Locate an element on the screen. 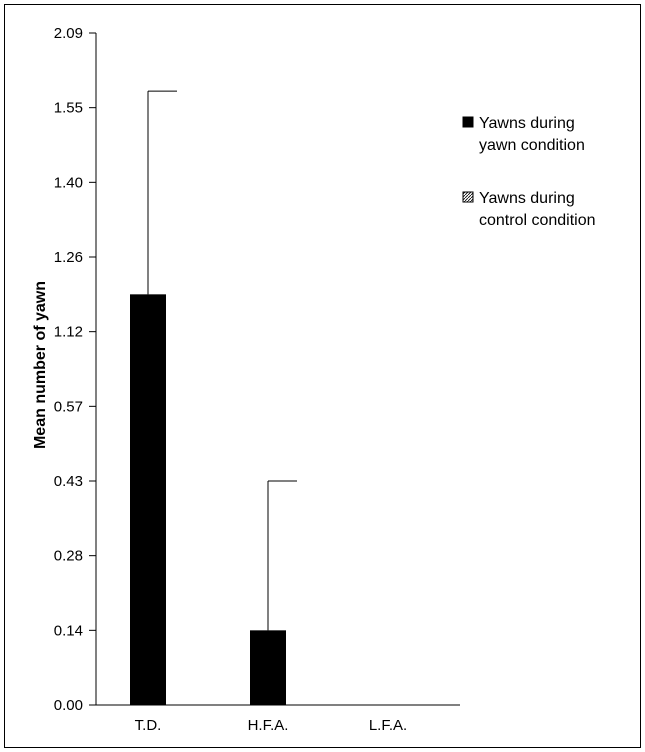 The width and height of the screenshot is (645, 752). y-tick-label: 0.14 is located at coordinates (68, 630).